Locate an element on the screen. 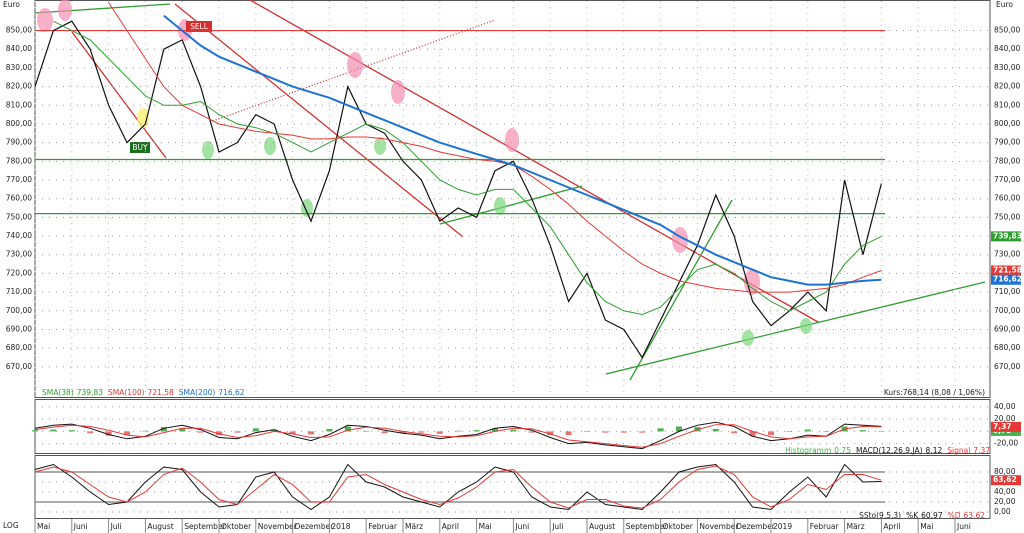 The height and width of the screenshot is (533, 1024). y-tick-label: 690,00 is located at coordinates (1007, 328).